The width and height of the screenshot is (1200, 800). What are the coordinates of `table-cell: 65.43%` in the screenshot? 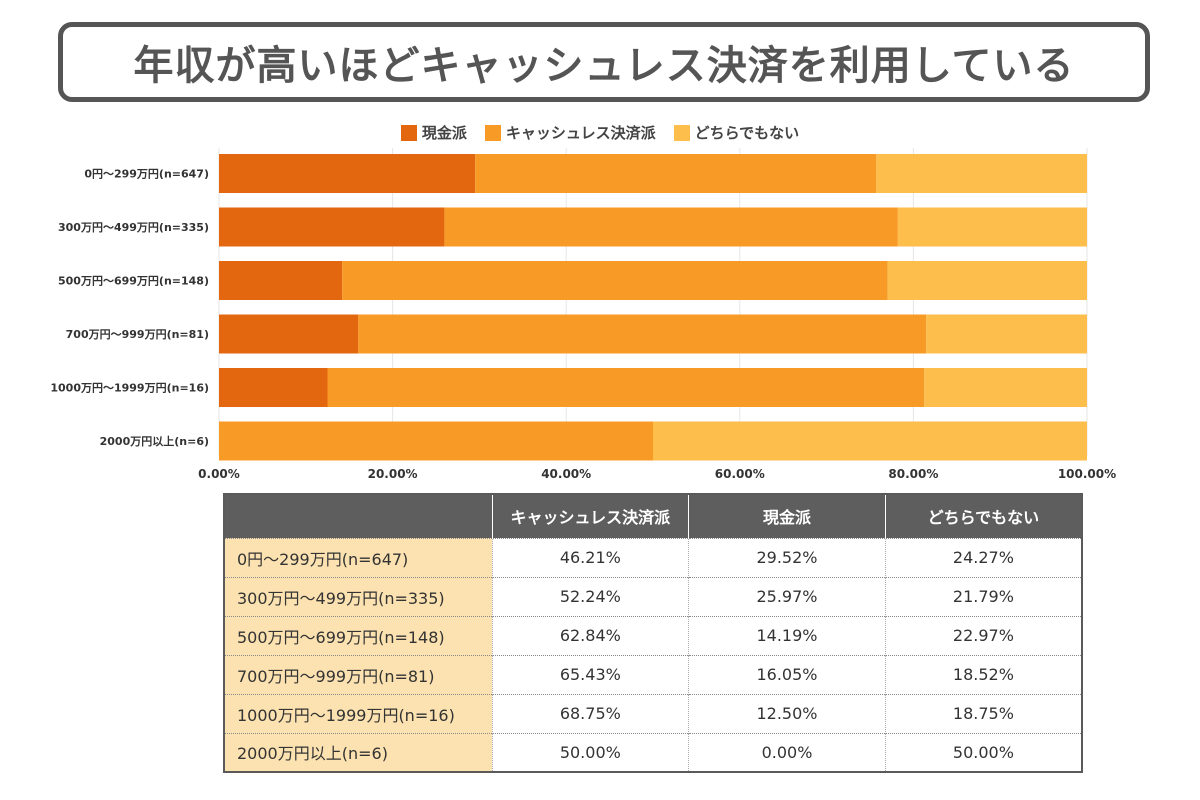 It's located at (590, 674).